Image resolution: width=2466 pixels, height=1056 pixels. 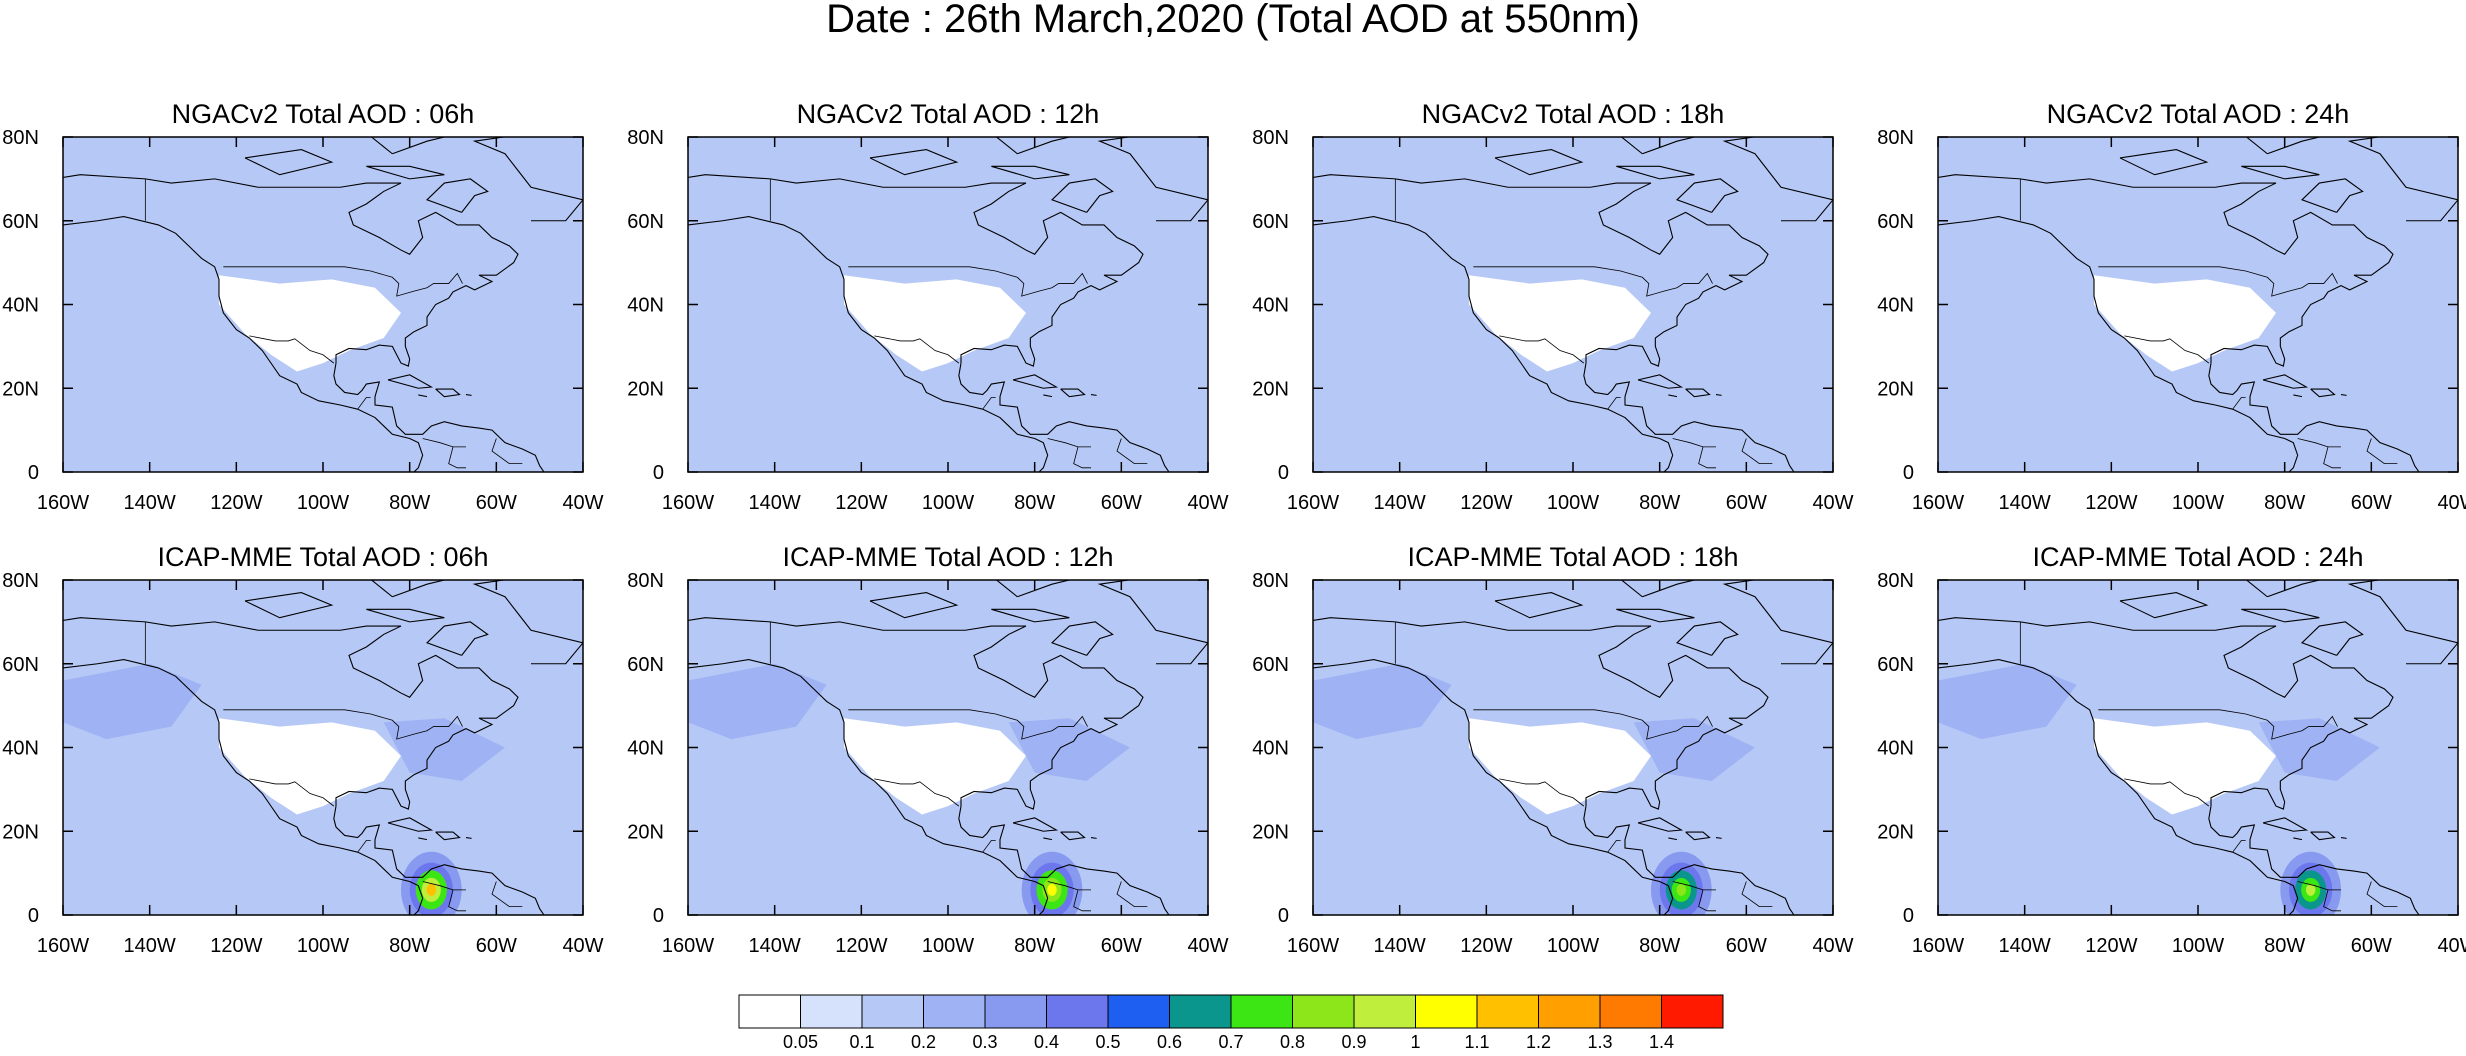 I want to click on panel-title: NGACv2 Total AOD : 24h, so click(x=2198, y=114).